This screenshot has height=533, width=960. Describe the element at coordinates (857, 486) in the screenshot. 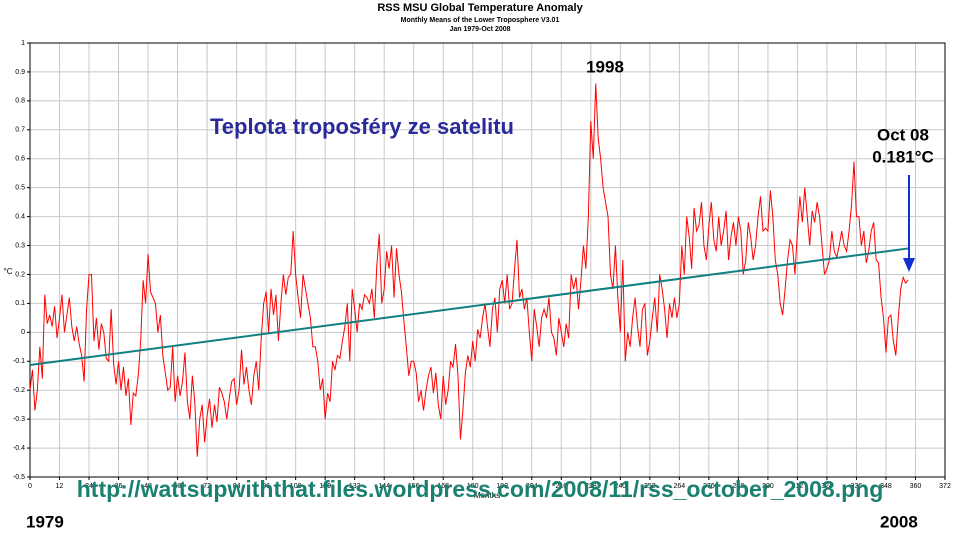

I see `x-tick-label: 336` at that location.